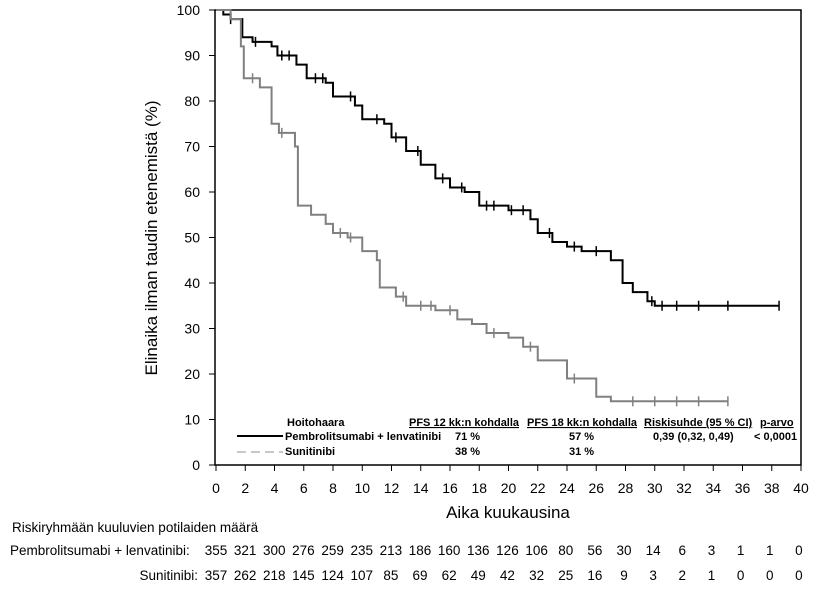 The width and height of the screenshot is (828, 594). What do you see at coordinates (566, 550) in the screenshot?
I see `risk-count: 80` at bounding box center [566, 550].